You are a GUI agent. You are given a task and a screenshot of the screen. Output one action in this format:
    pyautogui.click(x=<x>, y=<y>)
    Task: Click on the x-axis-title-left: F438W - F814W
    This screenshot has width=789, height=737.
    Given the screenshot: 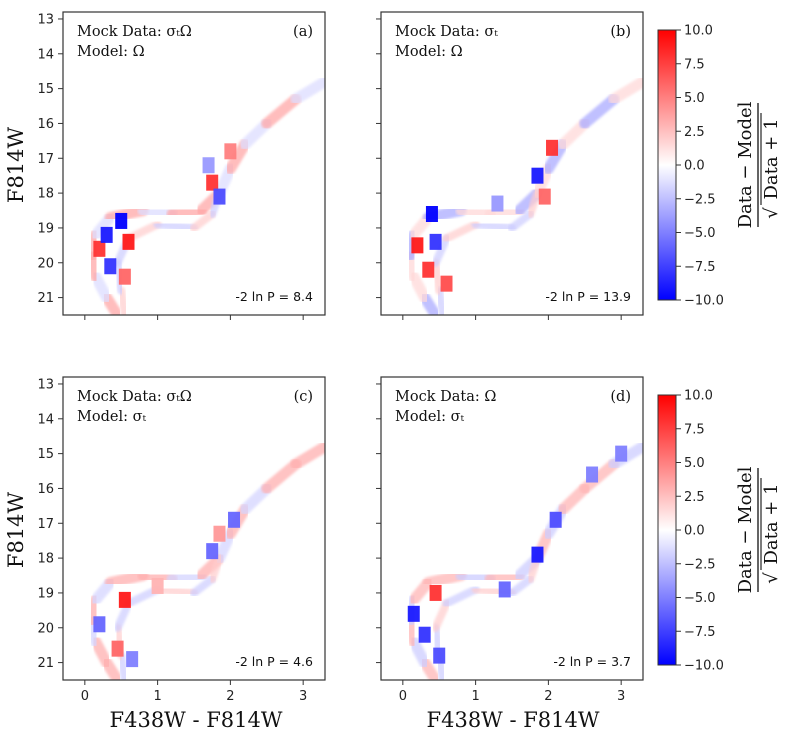 What is the action you would take?
    pyautogui.click(x=196, y=720)
    